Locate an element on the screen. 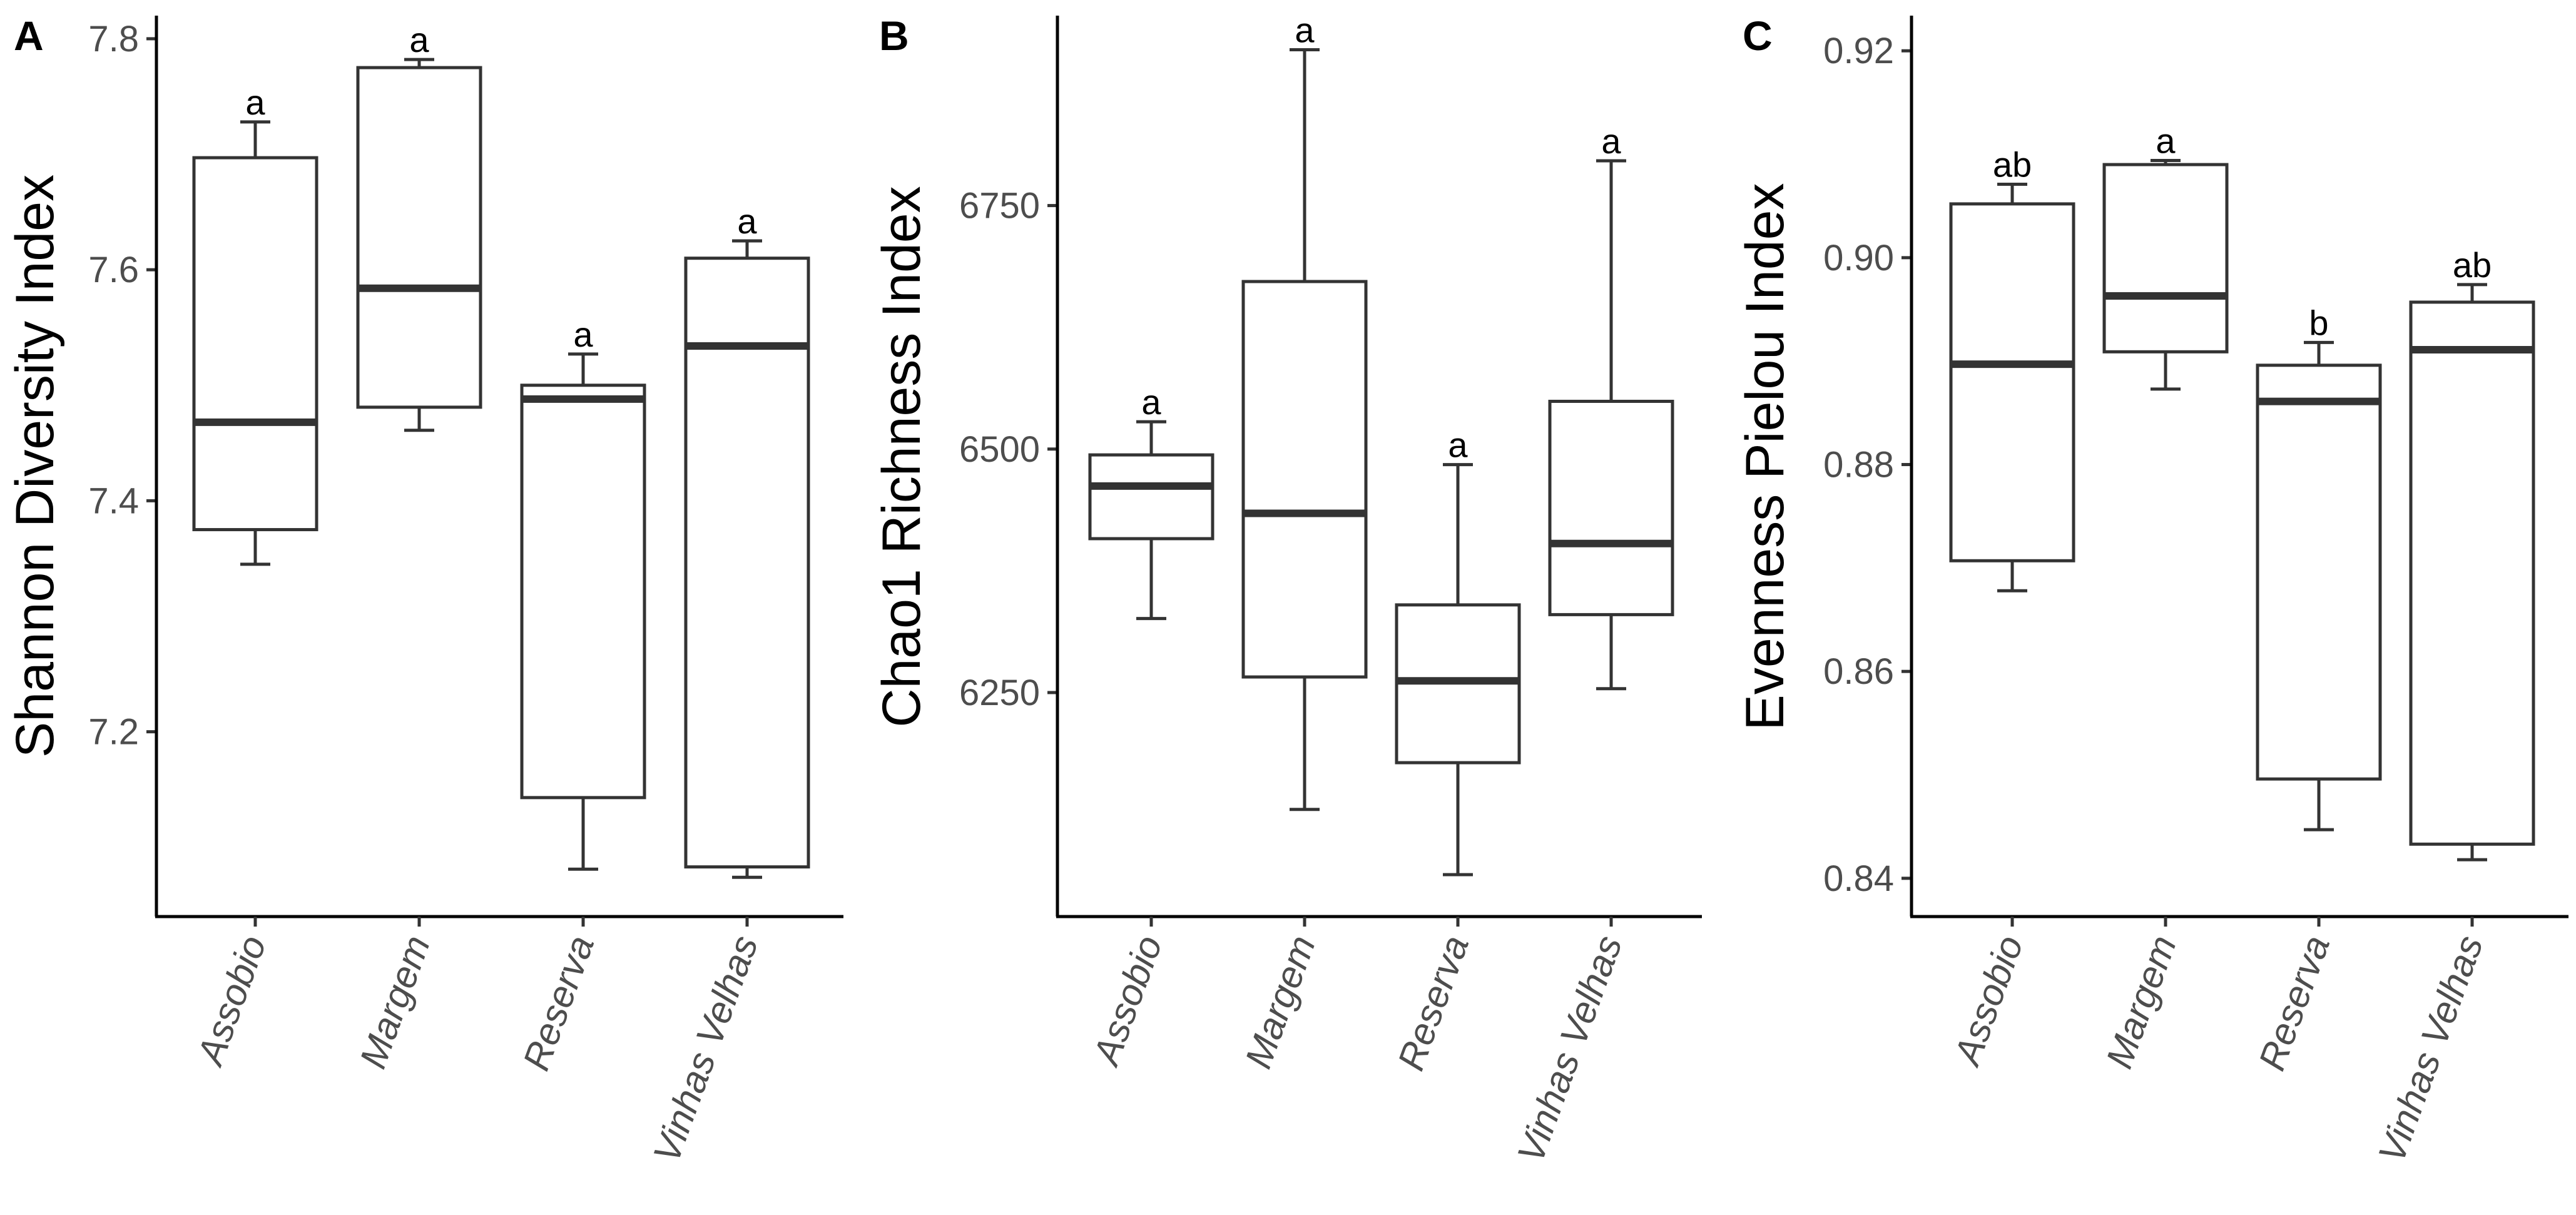 The width and height of the screenshot is (2576, 1215). y-tick-label: 6750 is located at coordinates (1000, 206).